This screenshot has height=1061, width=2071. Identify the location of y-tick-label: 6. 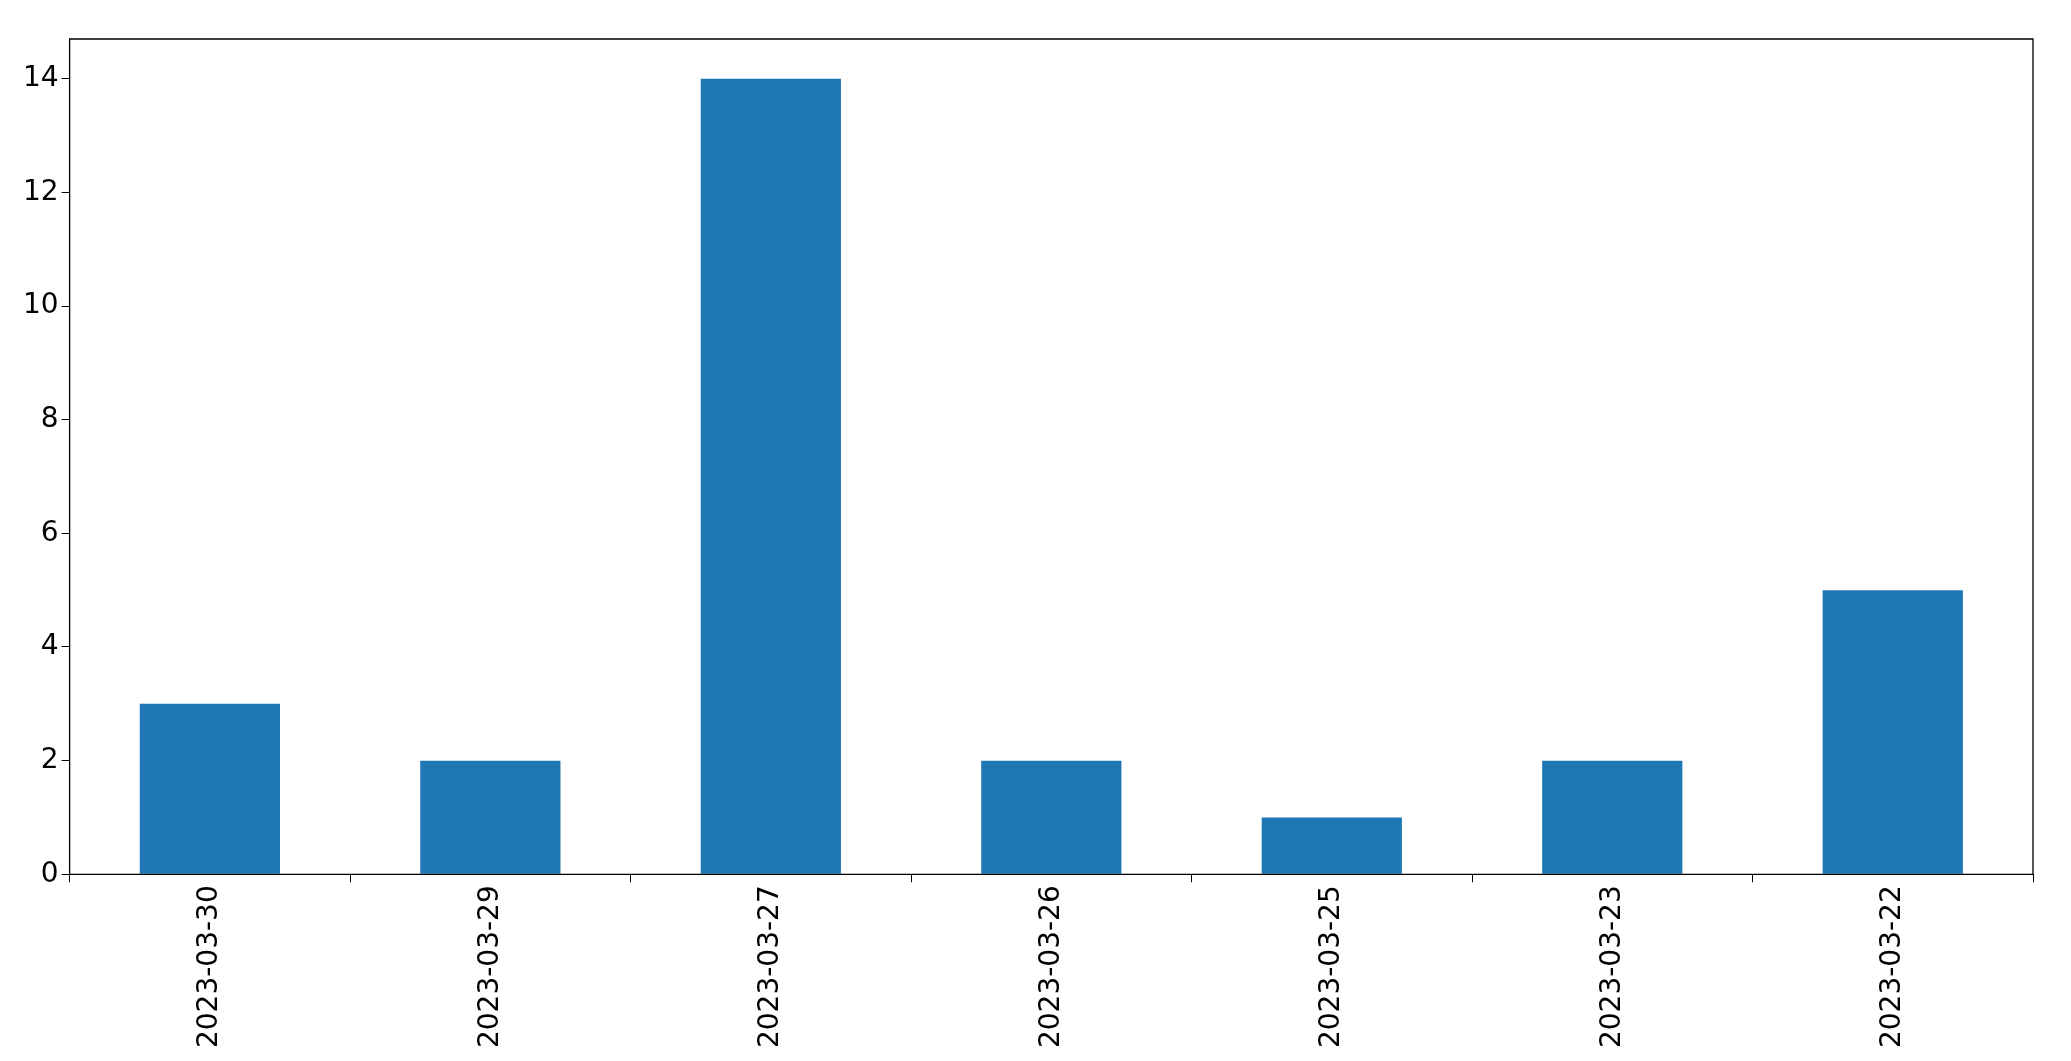
(49, 531).